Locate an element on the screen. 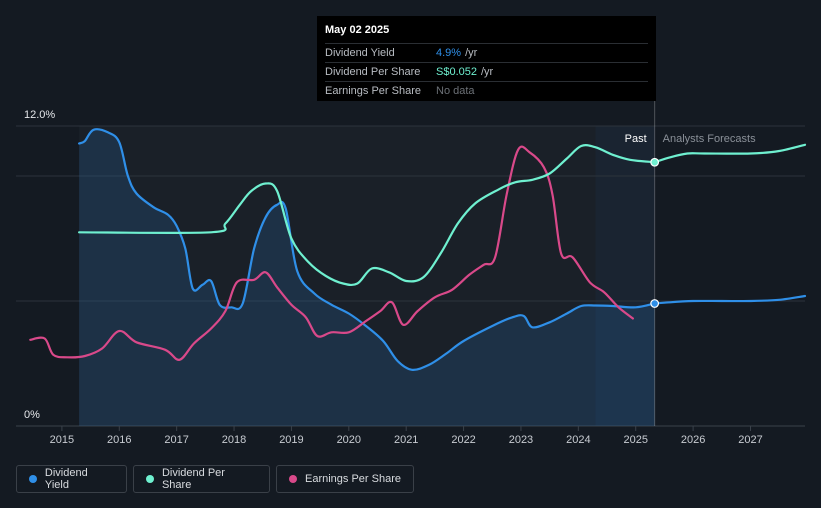  x-tick-label: 2018 is located at coordinates (234, 440).